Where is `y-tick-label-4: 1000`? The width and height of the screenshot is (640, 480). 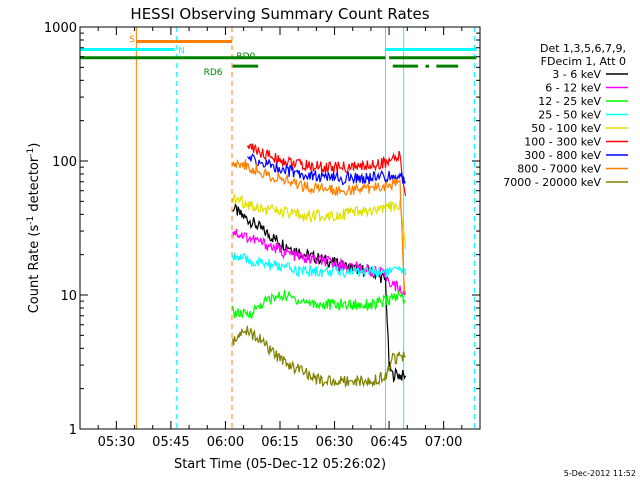 y-tick-label-4: 1000 is located at coordinates (60, 28).